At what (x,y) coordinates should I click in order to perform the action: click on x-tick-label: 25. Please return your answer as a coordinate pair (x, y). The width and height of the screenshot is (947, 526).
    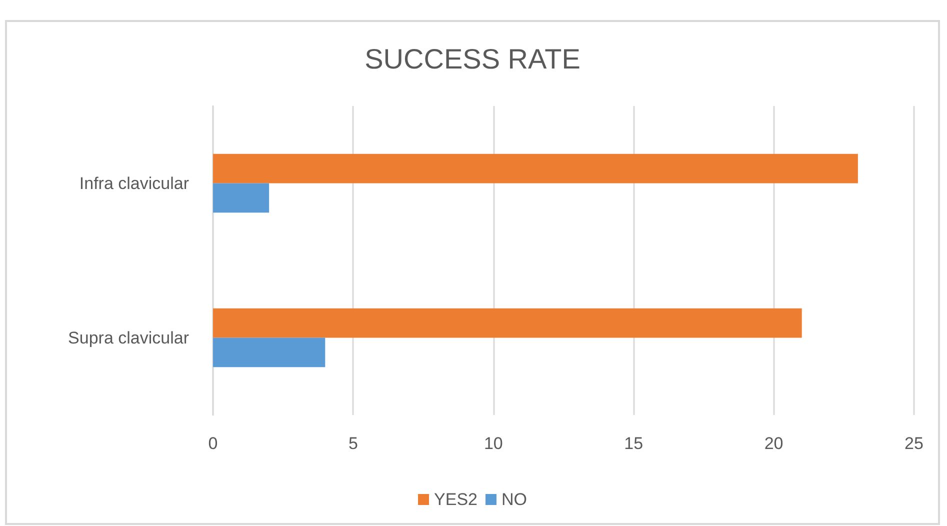
    Looking at the image, I should click on (914, 443).